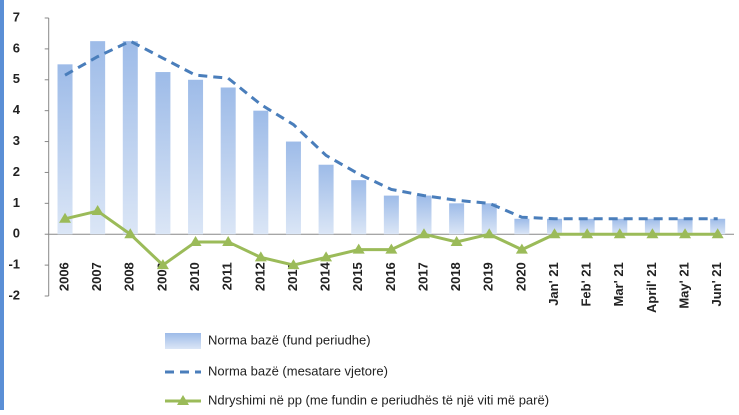 The image size is (739, 415). I want to click on x-tick-label: 2009, so click(161, 276).